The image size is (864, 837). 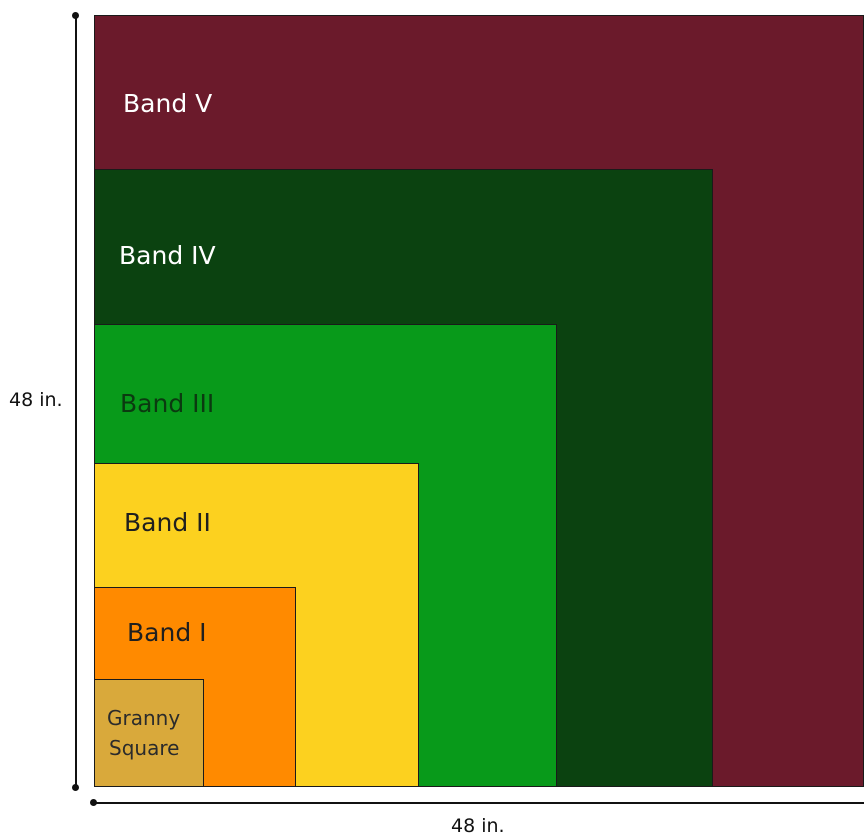 What do you see at coordinates (144, 718) in the screenshot?
I see `granny-square-label-line1: Granny` at bounding box center [144, 718].